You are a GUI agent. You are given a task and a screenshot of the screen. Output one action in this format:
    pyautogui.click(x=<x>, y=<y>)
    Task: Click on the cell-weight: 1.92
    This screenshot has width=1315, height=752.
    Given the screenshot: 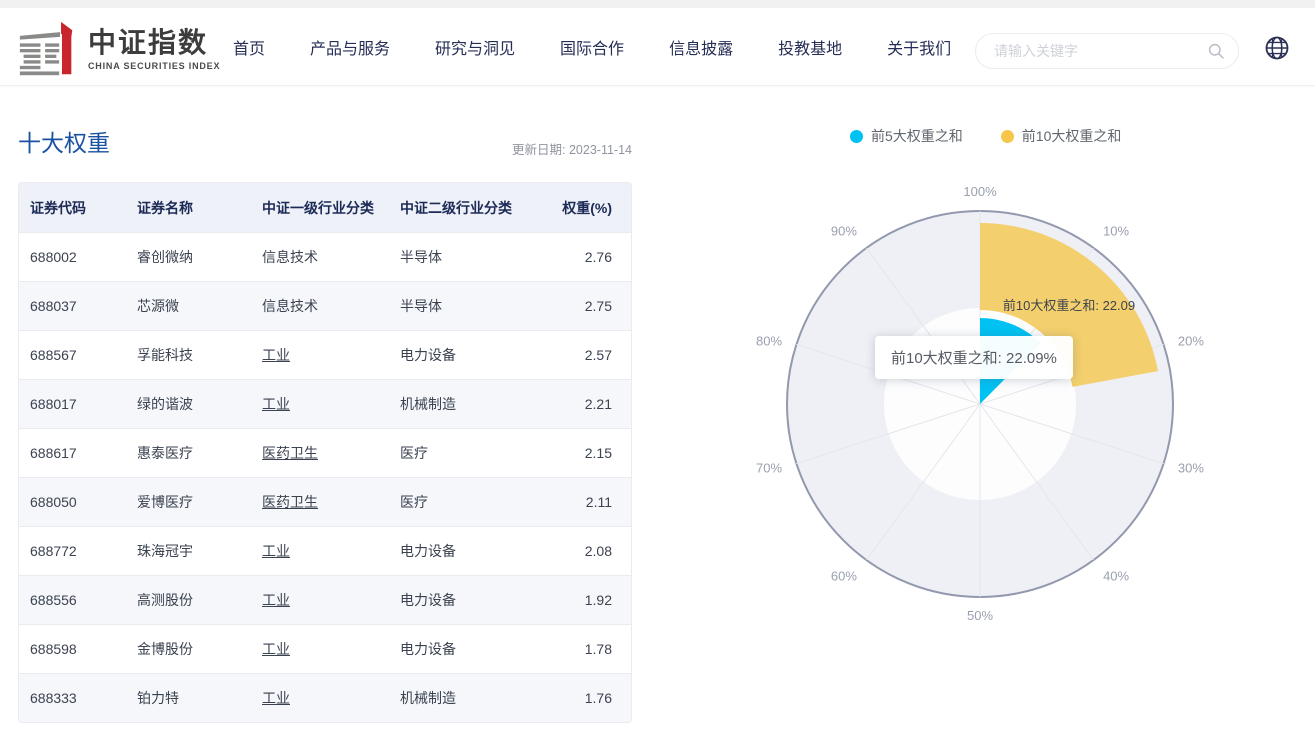 What is the action you would take?
    pyautogui.click(x=580, y=599)
    